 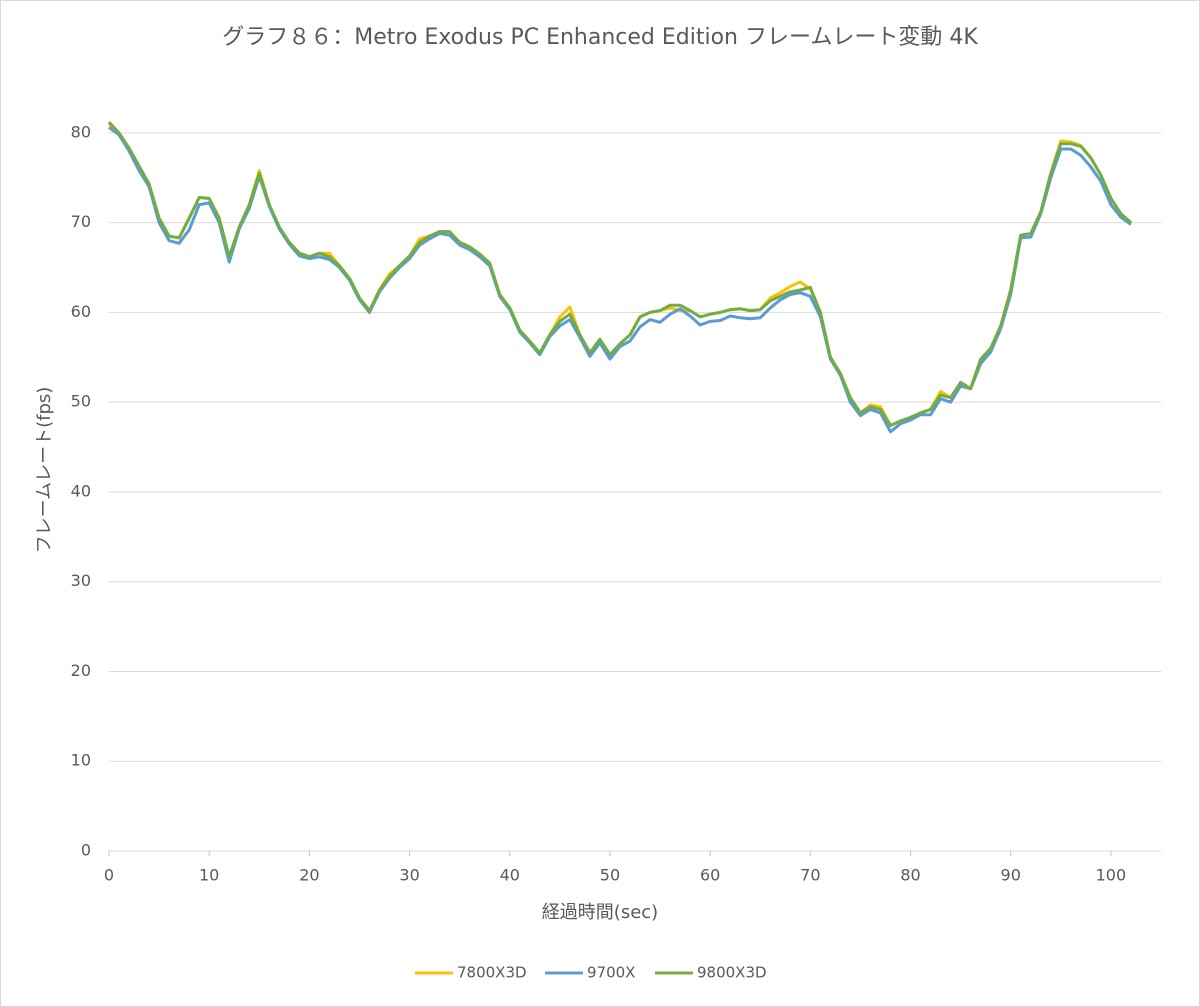 I want to click on y-tick-label: 0, so click(x=86, y=850).